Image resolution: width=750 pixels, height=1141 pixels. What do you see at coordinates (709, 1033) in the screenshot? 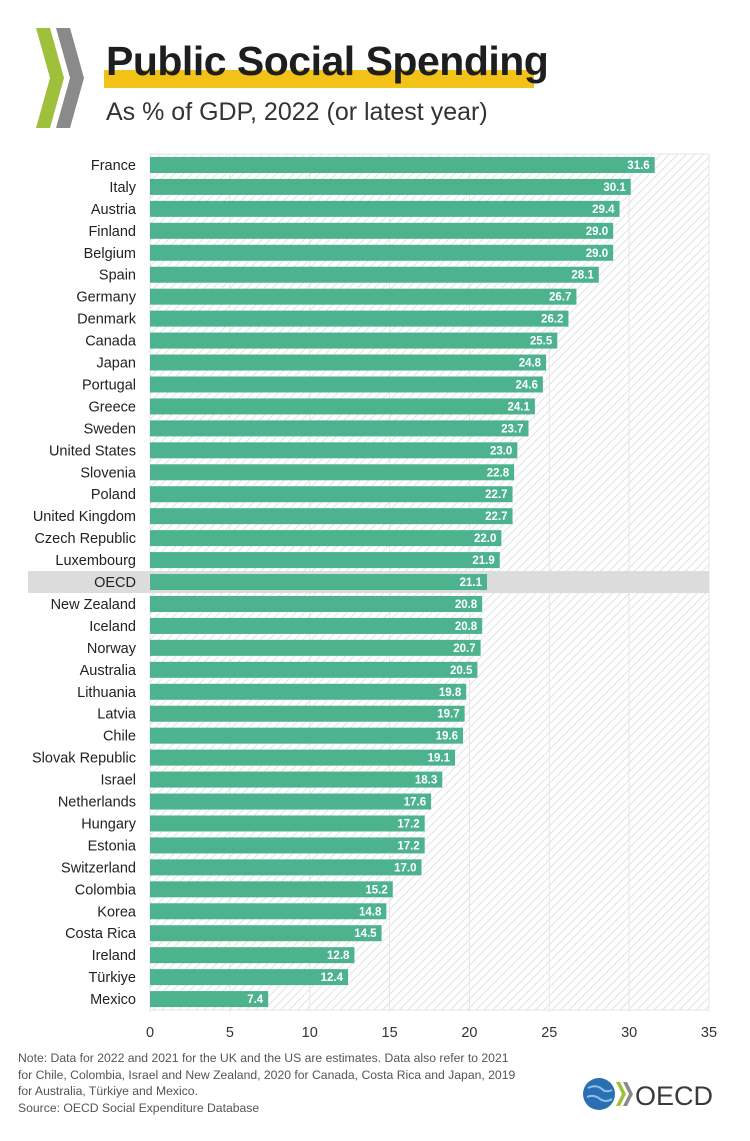
I see `x-tick-label: 35` at bounding box center [709, 1033].